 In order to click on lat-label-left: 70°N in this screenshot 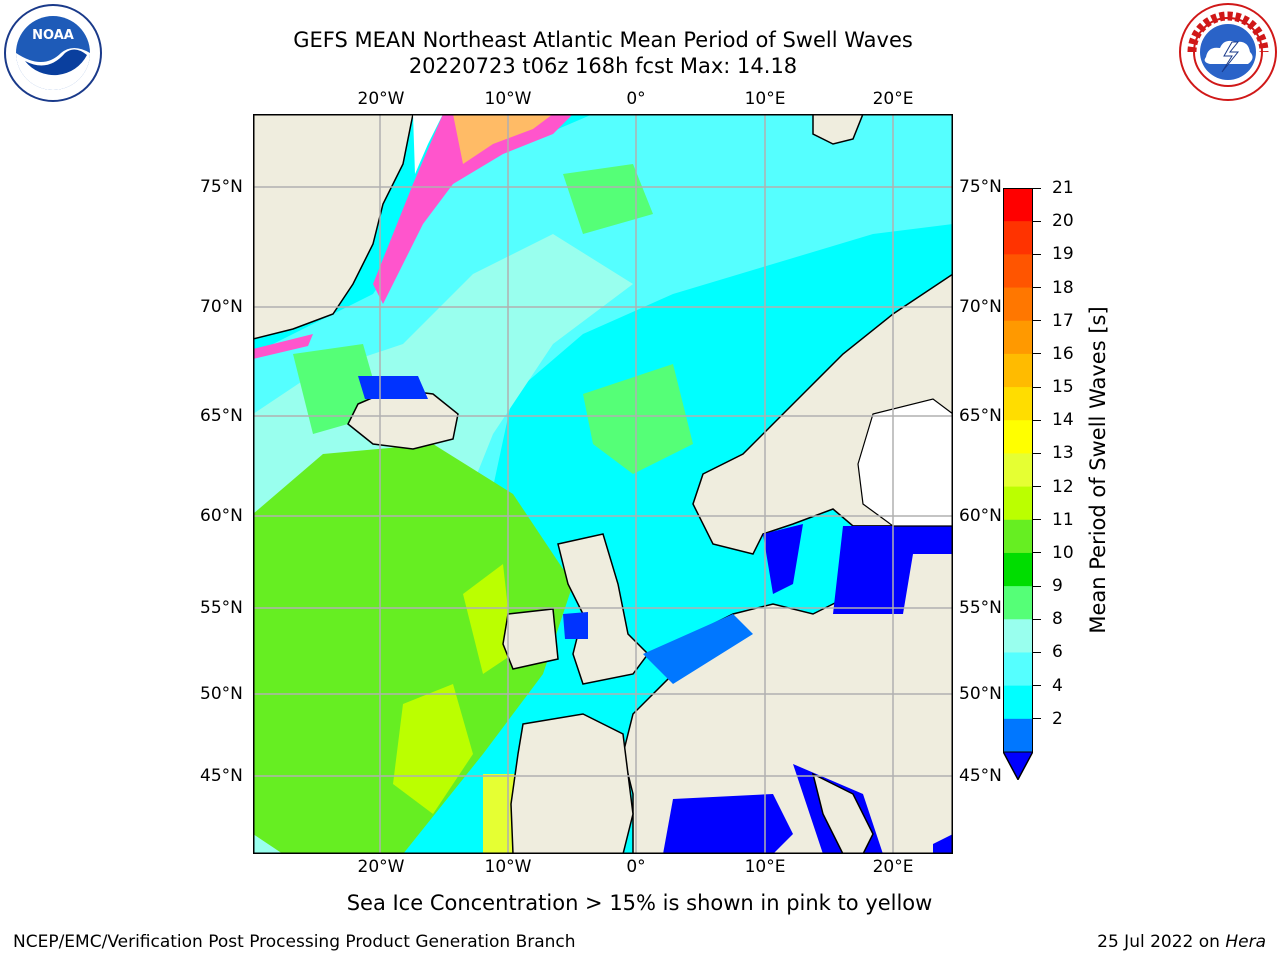, I will do `click(221, 307)`.